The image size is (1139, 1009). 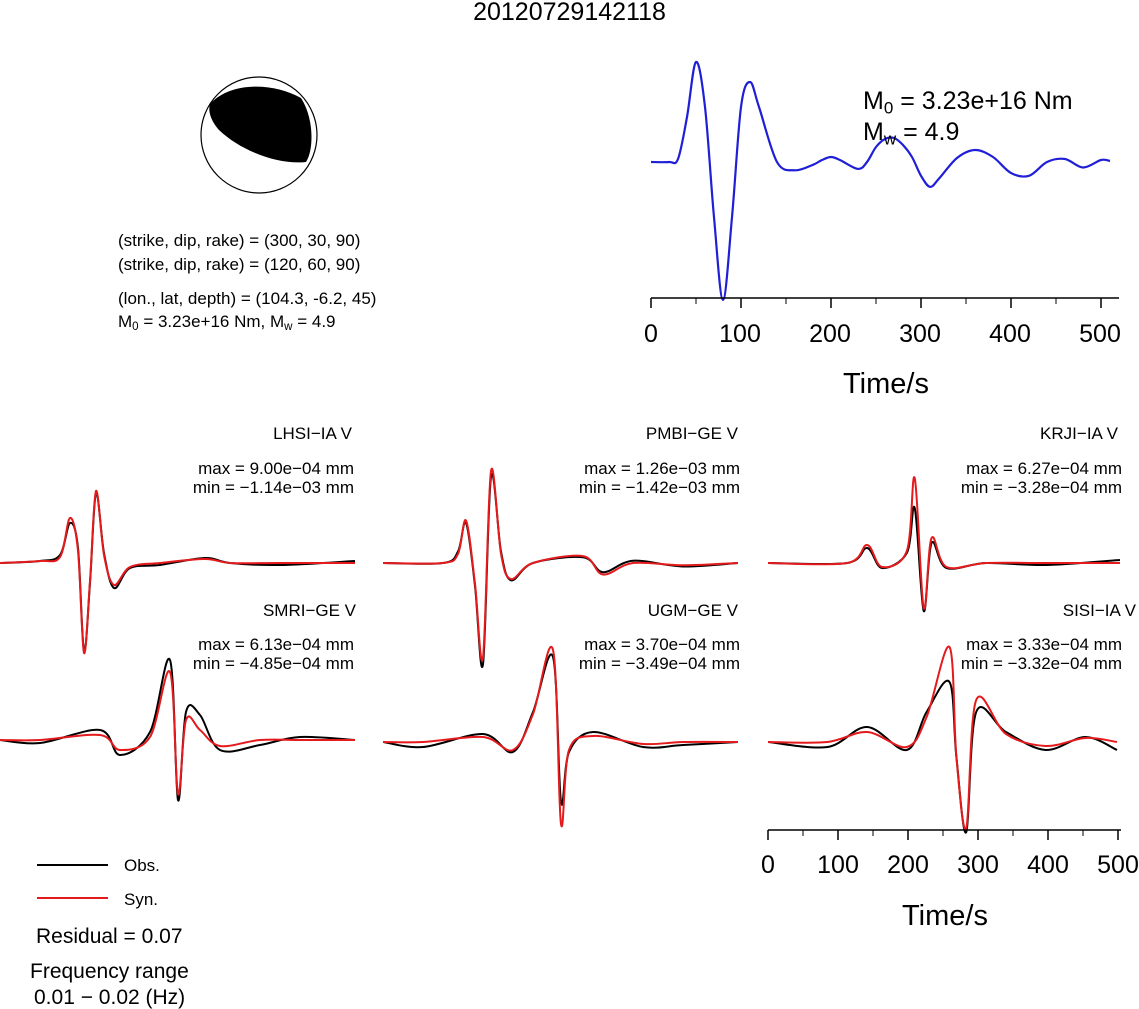 What do you see at coordinates (886, 384) in the screenshot?
I see `stf-xaxis-label: Time/s` at bounding box center [886, 384].